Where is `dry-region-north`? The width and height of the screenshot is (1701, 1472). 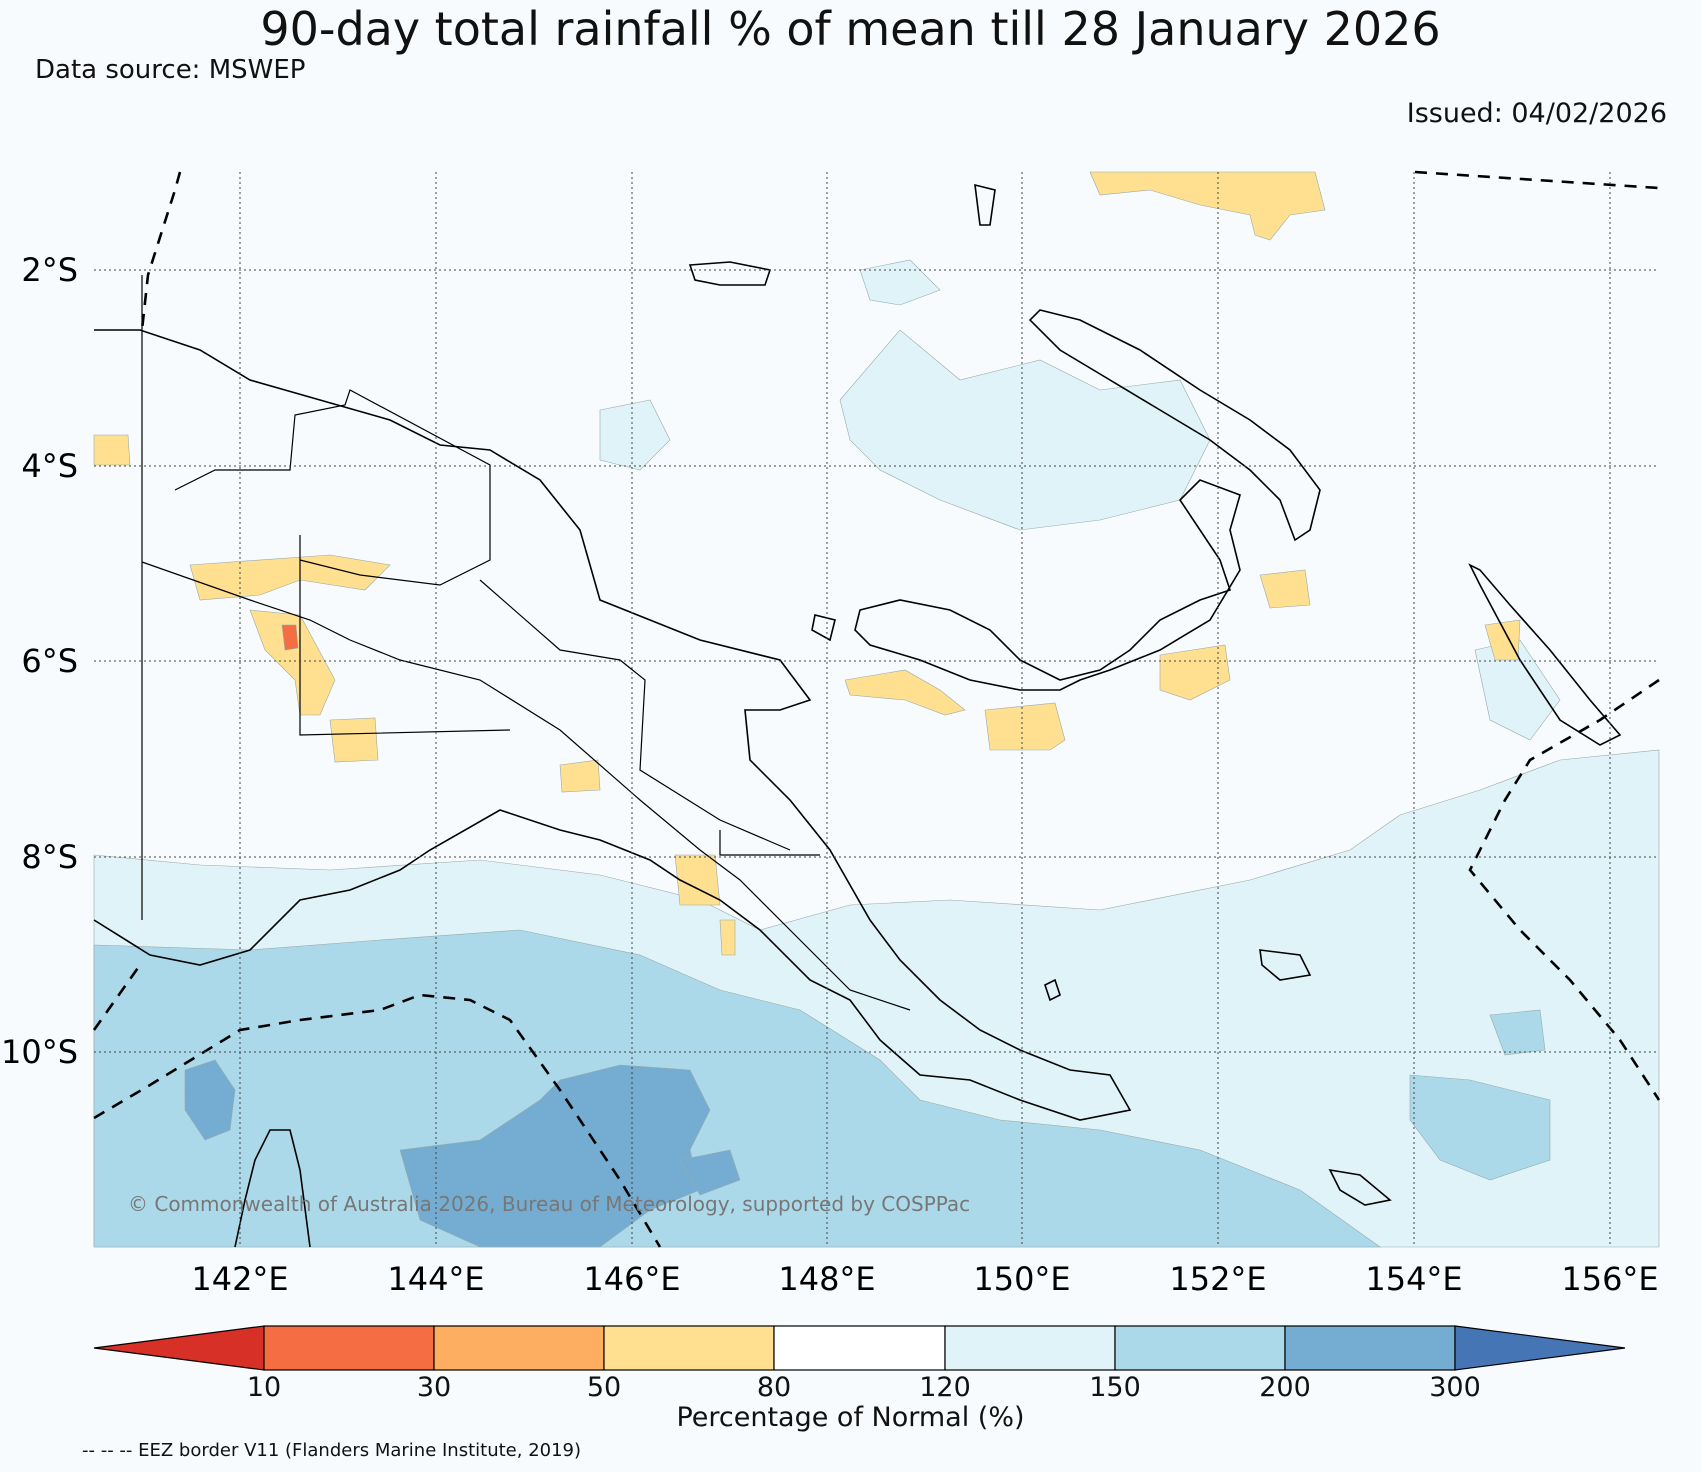
dry-region-north is located at coordinates (1207, 206).